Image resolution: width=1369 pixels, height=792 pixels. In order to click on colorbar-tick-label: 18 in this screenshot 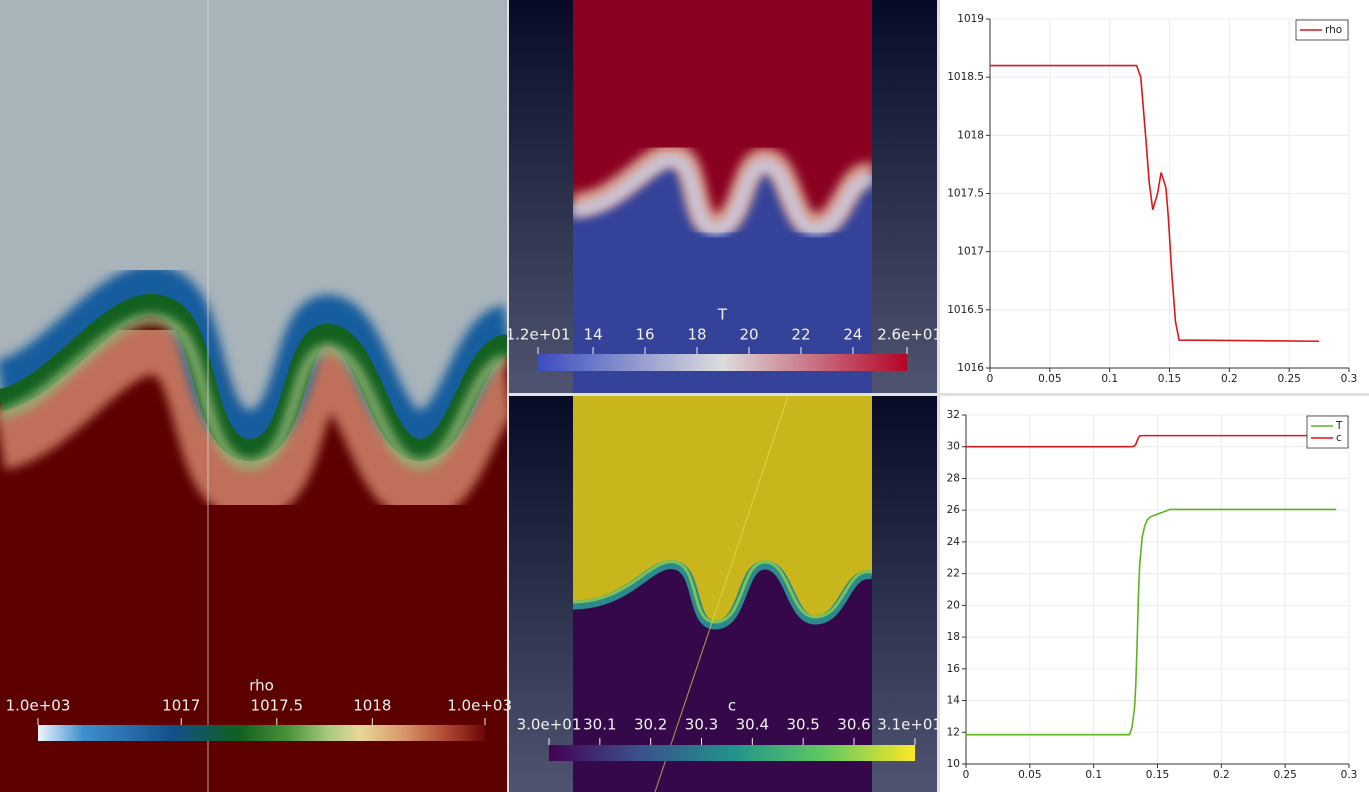, I will do `click(696, 335)`.